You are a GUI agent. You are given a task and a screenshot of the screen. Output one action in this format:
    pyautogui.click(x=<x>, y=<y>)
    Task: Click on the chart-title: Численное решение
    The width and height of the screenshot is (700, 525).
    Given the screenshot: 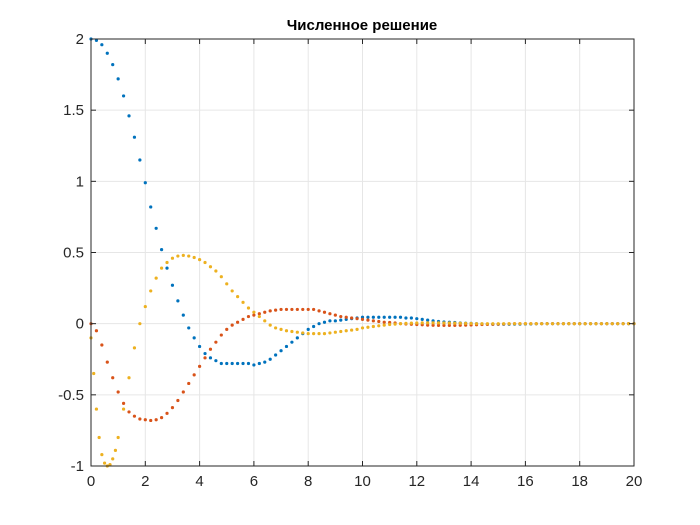 What is the action you would take?
    pyautogui.click(x=362, y=25)
    